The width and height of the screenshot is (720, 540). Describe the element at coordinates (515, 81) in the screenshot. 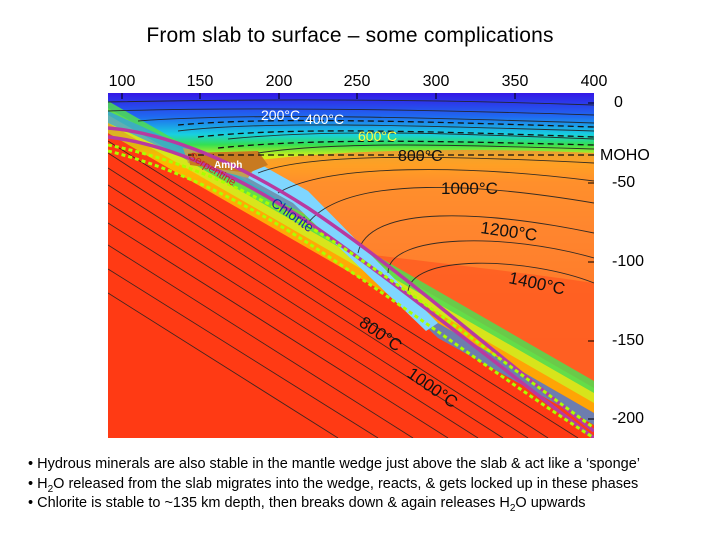

I see `x-tick-350: 350` at that location.